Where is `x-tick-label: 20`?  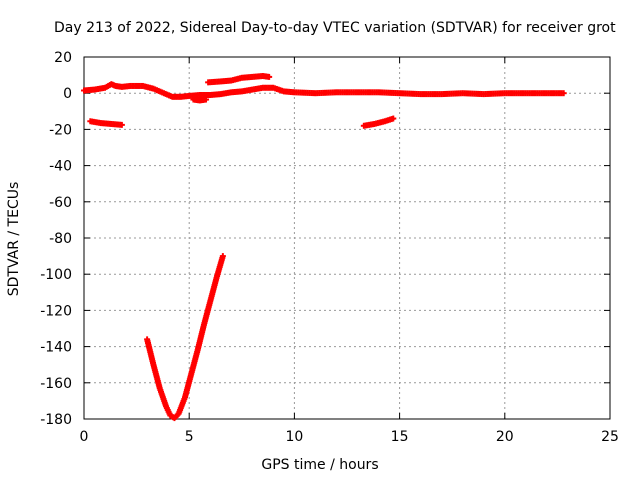 x-tick-label: 20 is located at coordinates (505, 437).